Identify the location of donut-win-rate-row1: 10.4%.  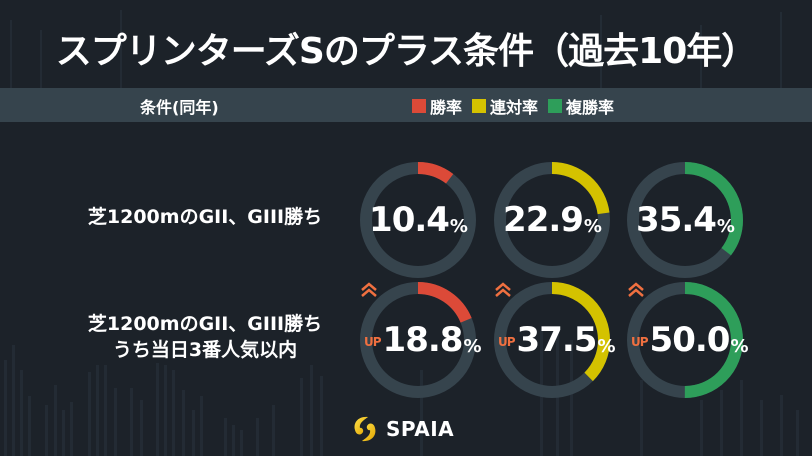
(418, 220).